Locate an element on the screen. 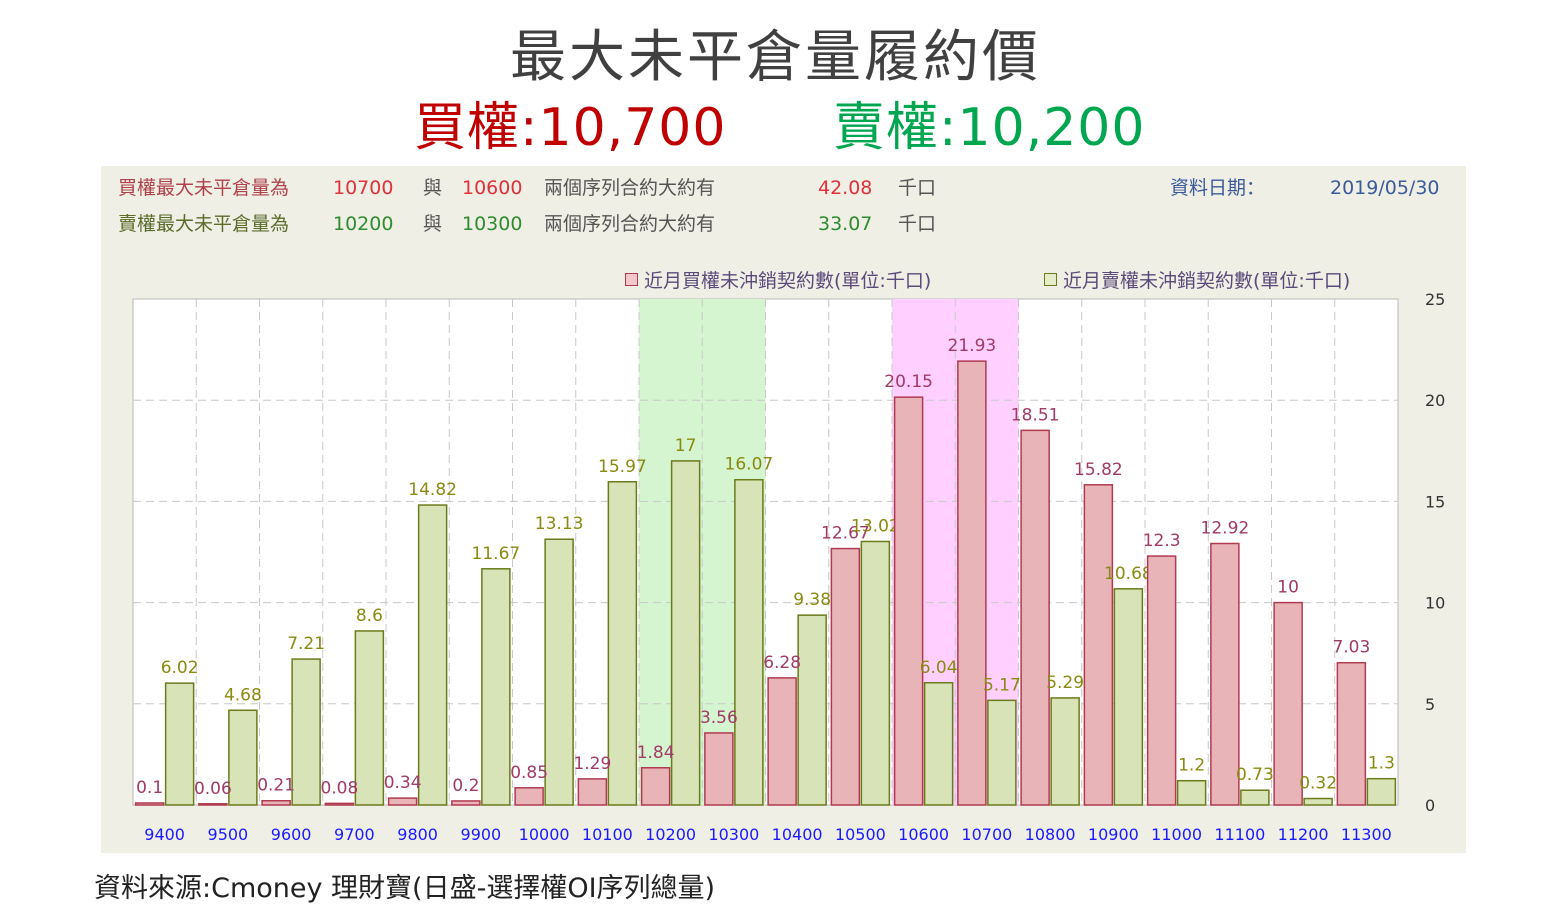 The image size is (1551, 921). legend-put-label: 近月賣權未沖銷契約數(單位:千口) is located at coordinates (1207, 281).